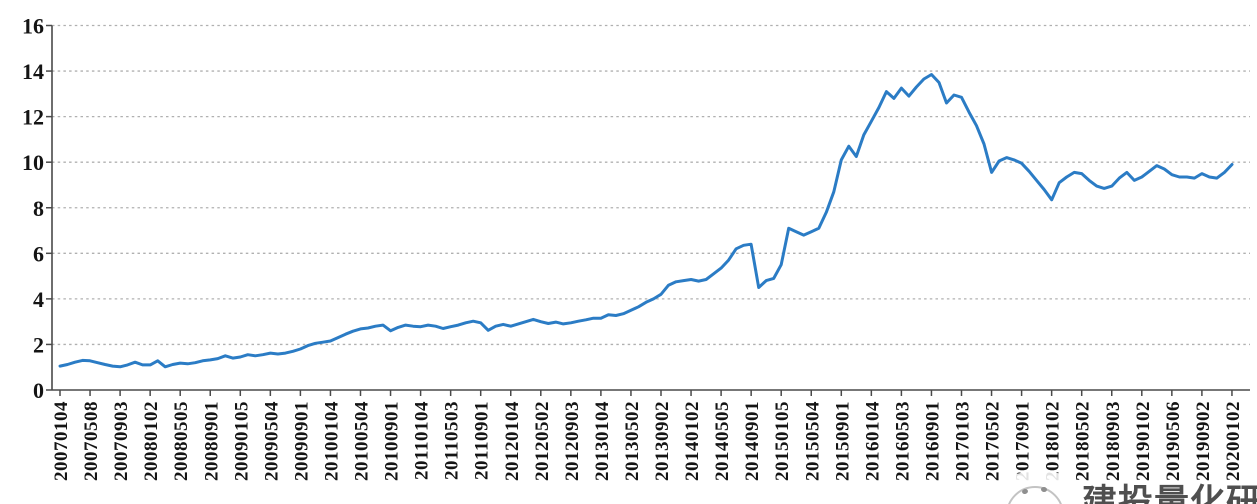 The width and height of the screenshot is (1257, 504). I want to click on x-axis-tick-label: 20070104, so click(61, 441).